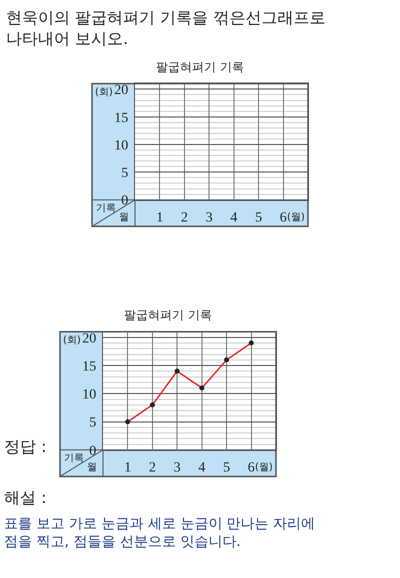  I want to click on text: 현욱이의 팔굽혀펴기 기록을 꺾은선그래프로 나타내어 보시오., so click(166, 28).